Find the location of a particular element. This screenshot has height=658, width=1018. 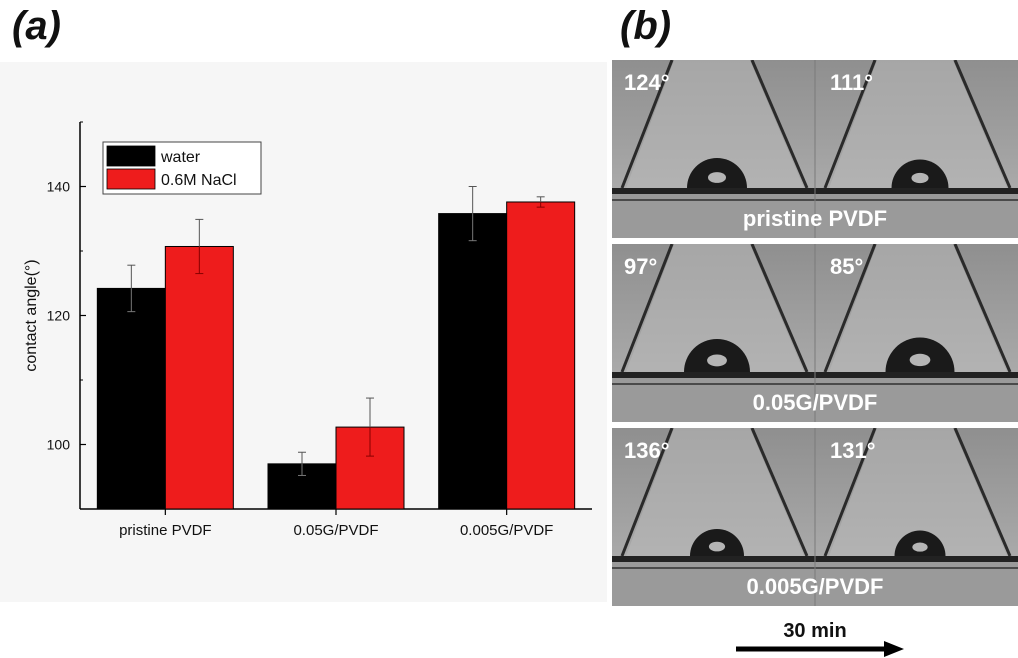

time-label: 30 min is located at coordinates (815, 631).